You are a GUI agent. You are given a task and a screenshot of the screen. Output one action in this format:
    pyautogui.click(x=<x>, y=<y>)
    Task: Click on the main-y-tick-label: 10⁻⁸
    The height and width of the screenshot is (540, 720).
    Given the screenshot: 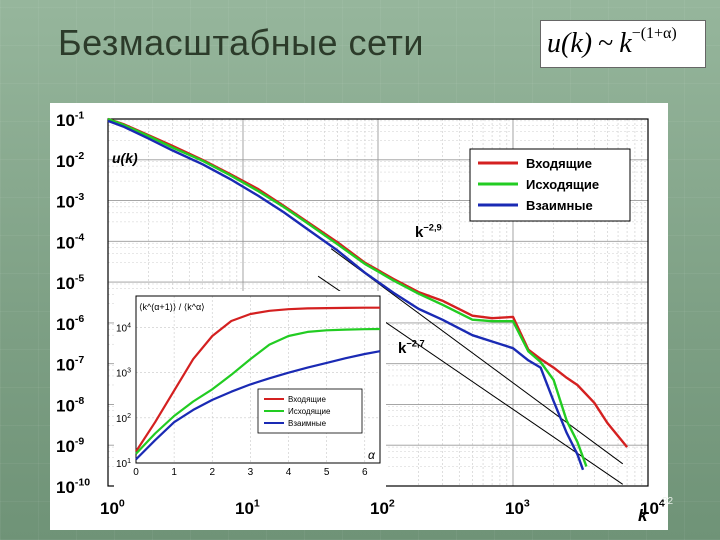 What is the action you would take?
    pyautogui.click(x=70, y=405)
    